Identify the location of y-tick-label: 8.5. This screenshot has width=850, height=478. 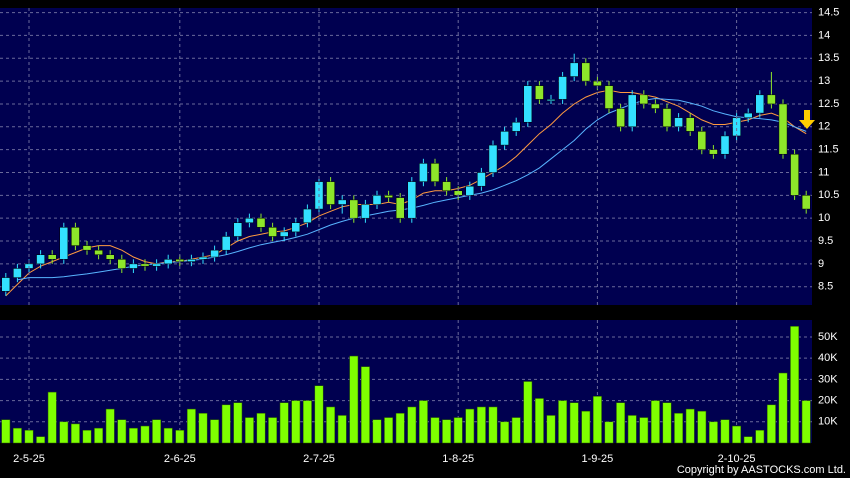
(825, 287).